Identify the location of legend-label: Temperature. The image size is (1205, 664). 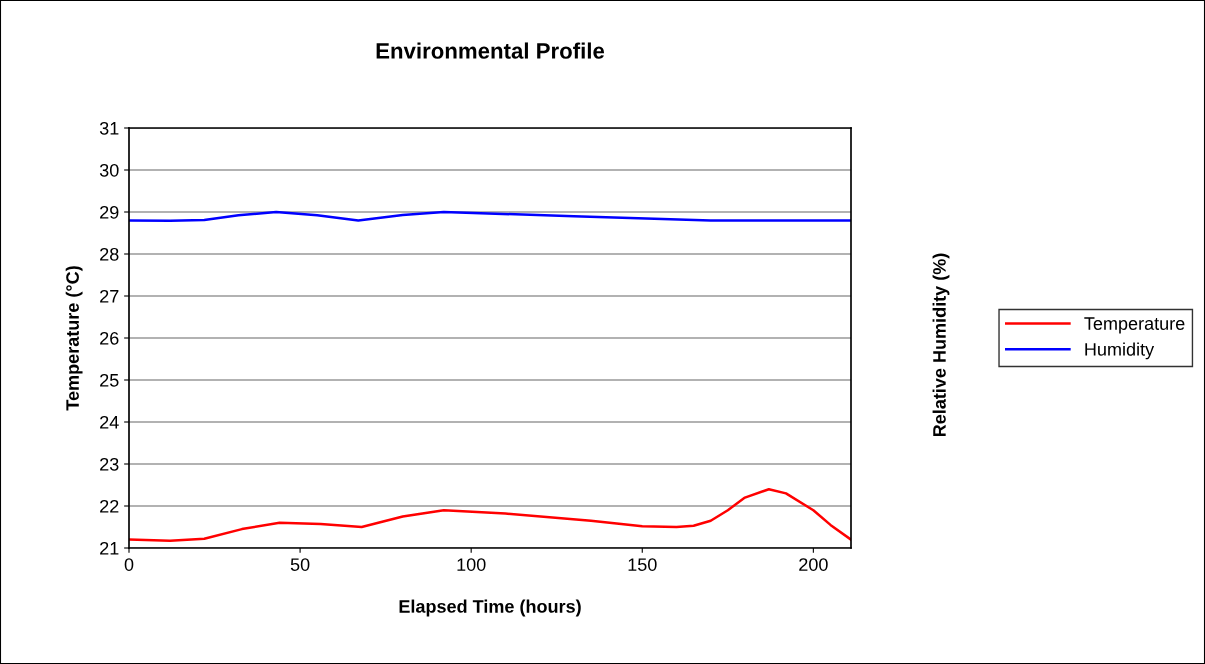
(1134, 325).